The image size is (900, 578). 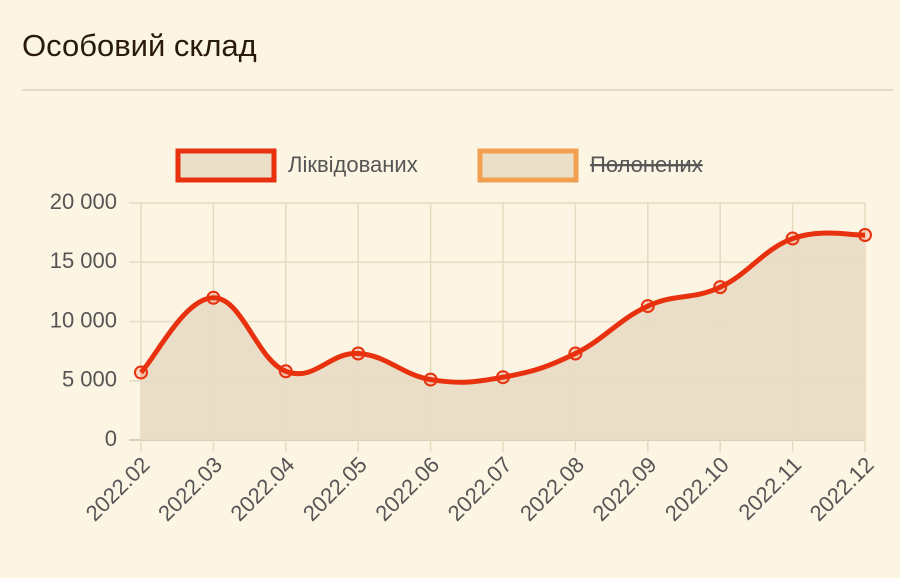 What do you see at coordinates (83, 201) in the screenshot?
I see `y-tick-label: 20 000` at bounding box center [83, 201].